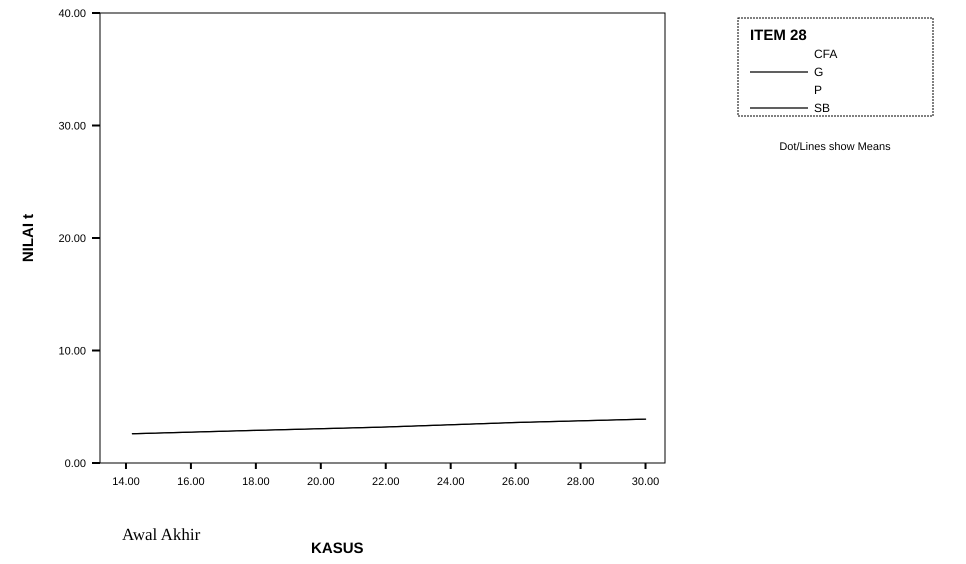 The height and width of the screenshot is (564, 966). What do you see at coordinates (28, 238) in the screenshot?
I see `y-axis-title: NILAI t` at bounding box center [28, 238].